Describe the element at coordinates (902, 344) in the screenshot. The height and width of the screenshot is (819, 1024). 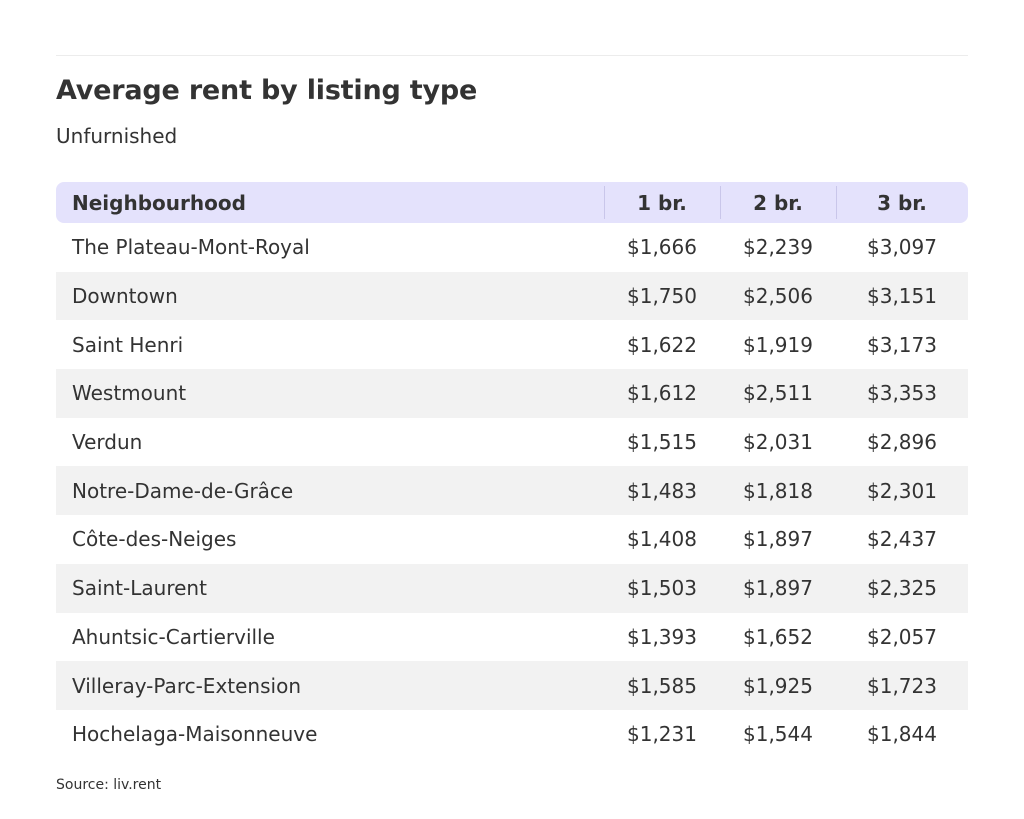
I see `rent-3br-cell: $3,173` at that location.